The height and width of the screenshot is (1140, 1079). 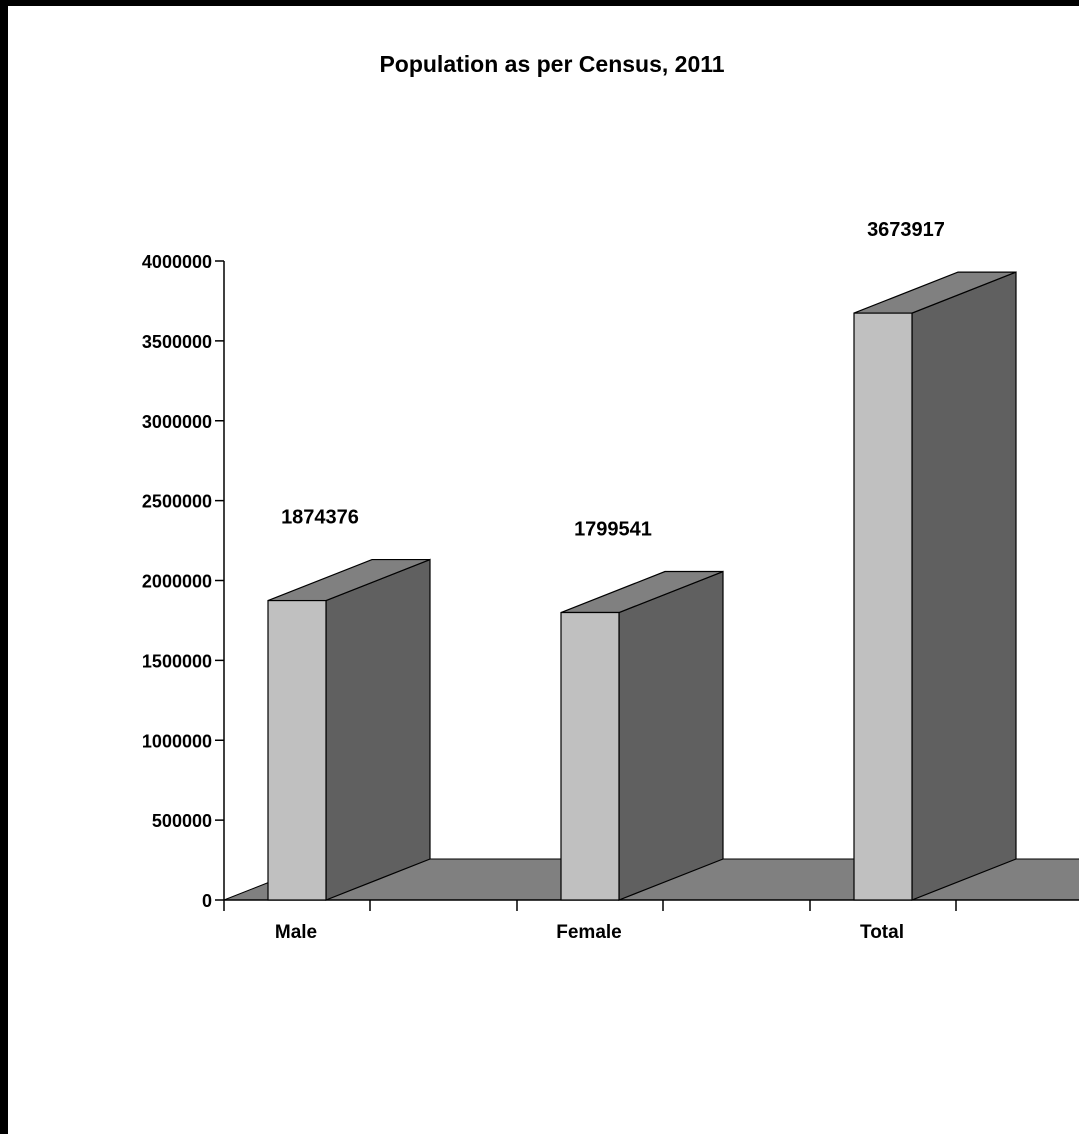 I want to click on data-label: 1874376, so click(x=320, y=518).